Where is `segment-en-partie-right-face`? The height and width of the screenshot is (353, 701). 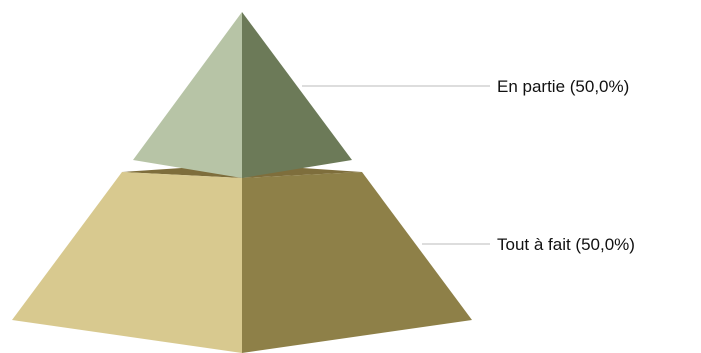
segment-en-partie-right-face is located at coordinates (297, 95).